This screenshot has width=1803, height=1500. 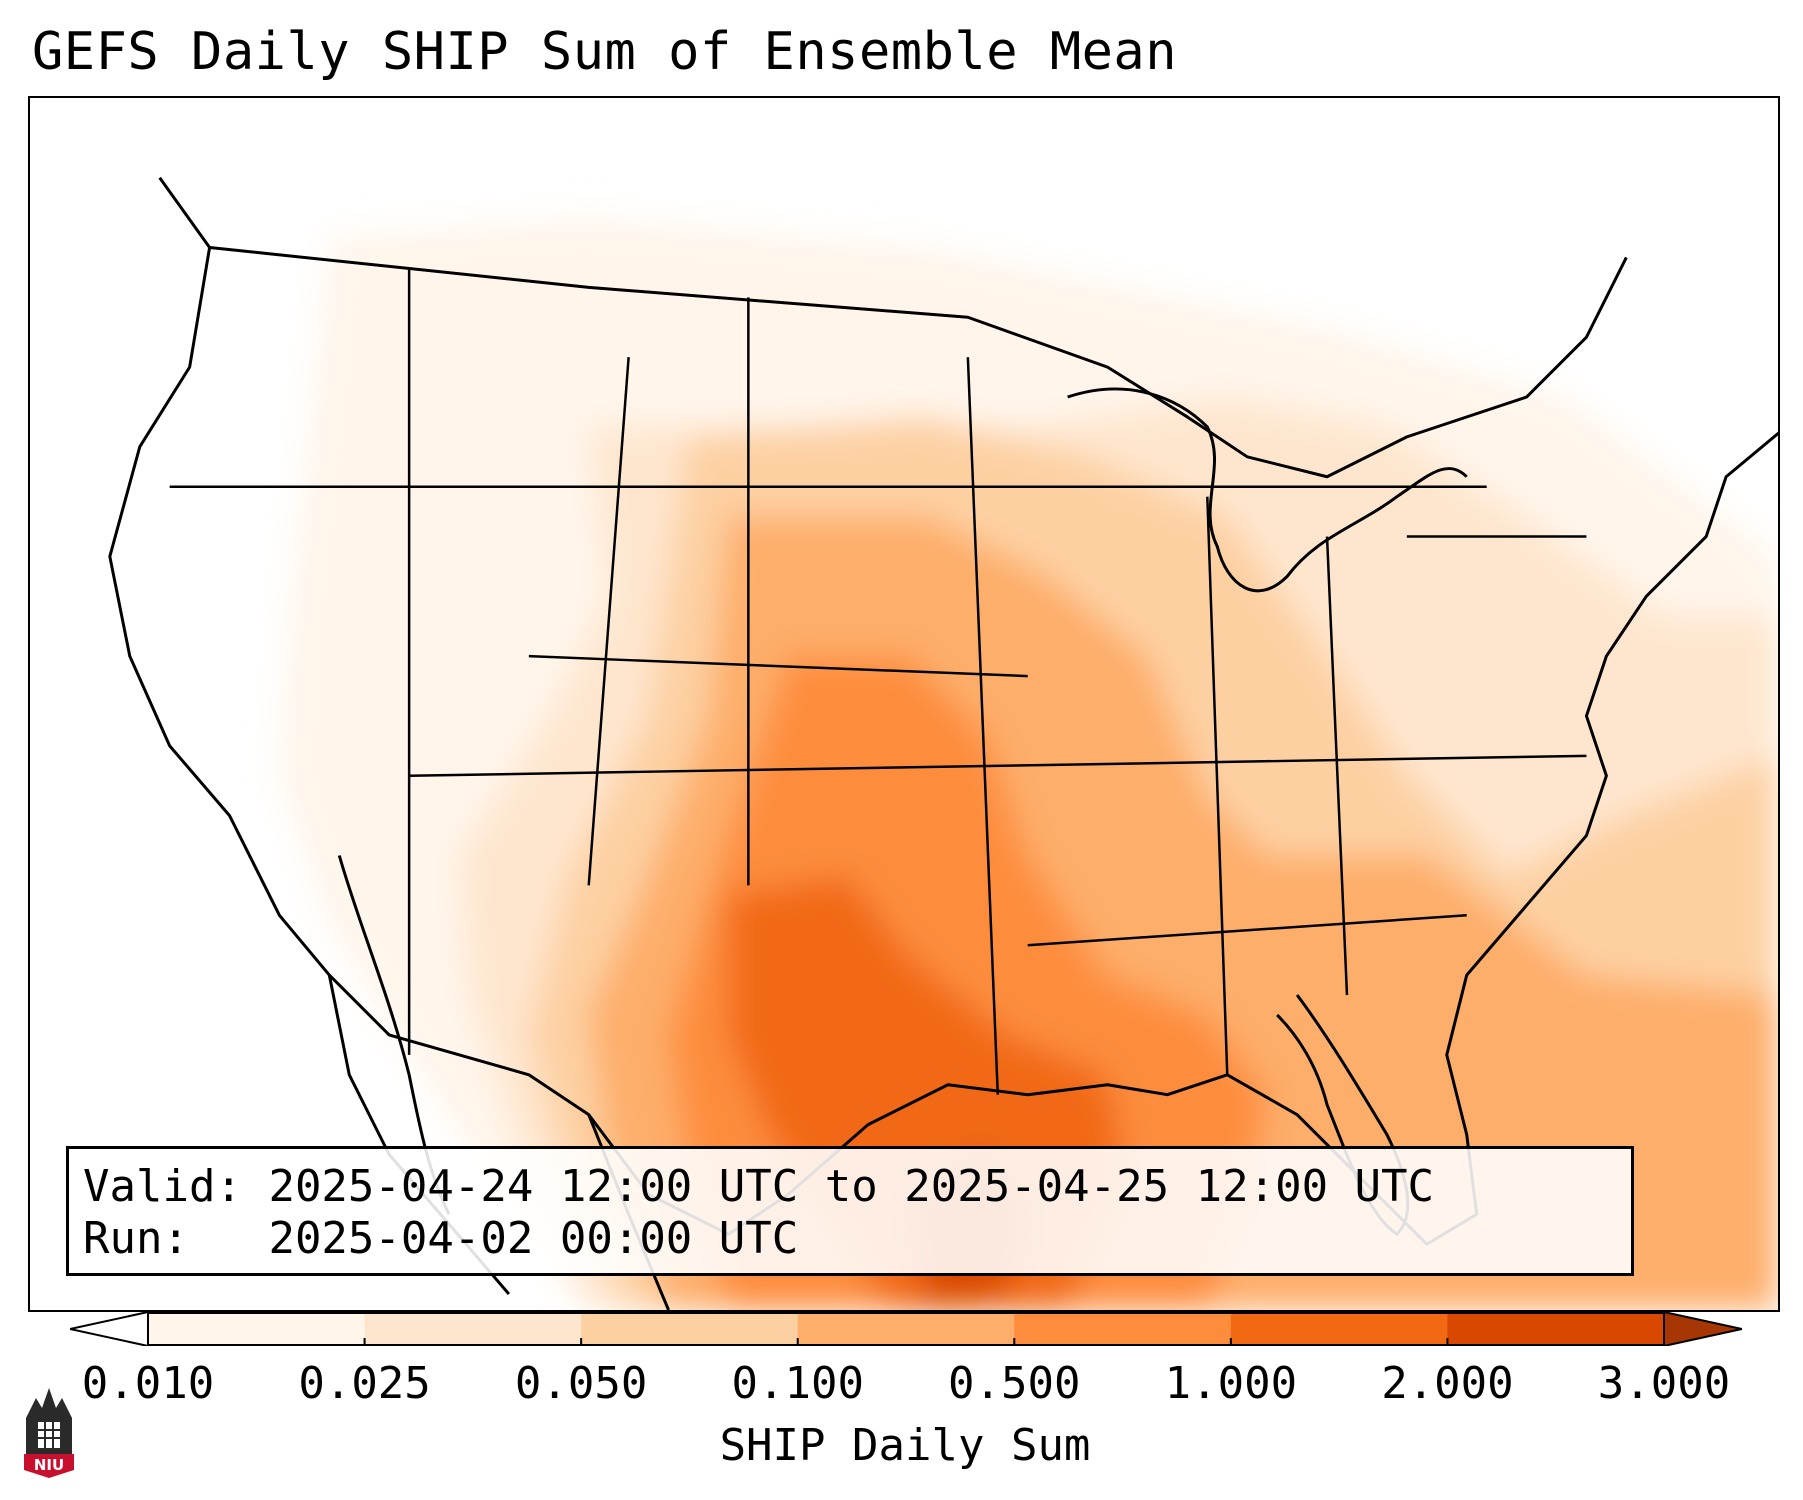 What do you see at coordinates (1447, 1383) in the screenshot?
I see `colorbar-tick-label: 2.000` at bounding box center [1447, 1383].